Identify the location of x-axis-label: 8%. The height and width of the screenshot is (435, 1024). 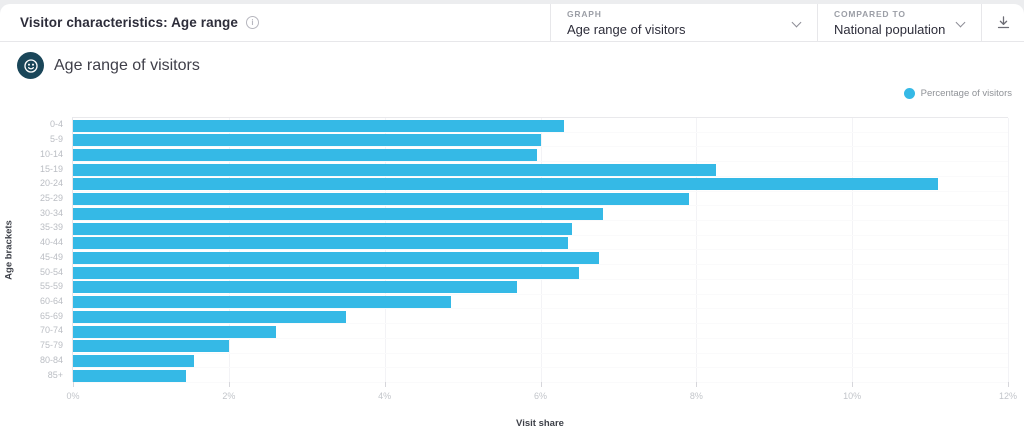
(696, 396).